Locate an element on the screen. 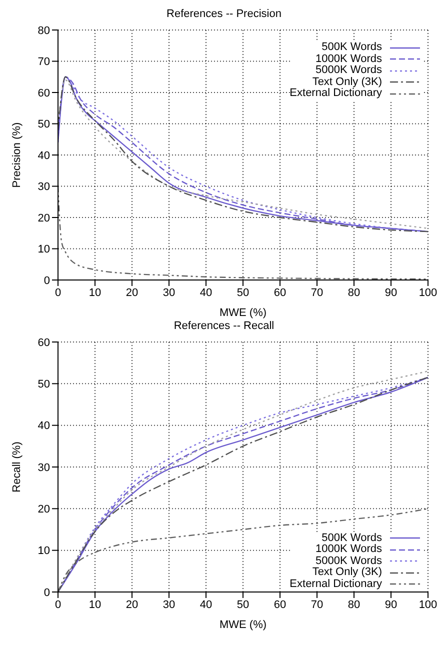 Image resolution: width=448 pixels, height=648 pixels. y-tick-label: 70 is located at coordinates (44, 62).